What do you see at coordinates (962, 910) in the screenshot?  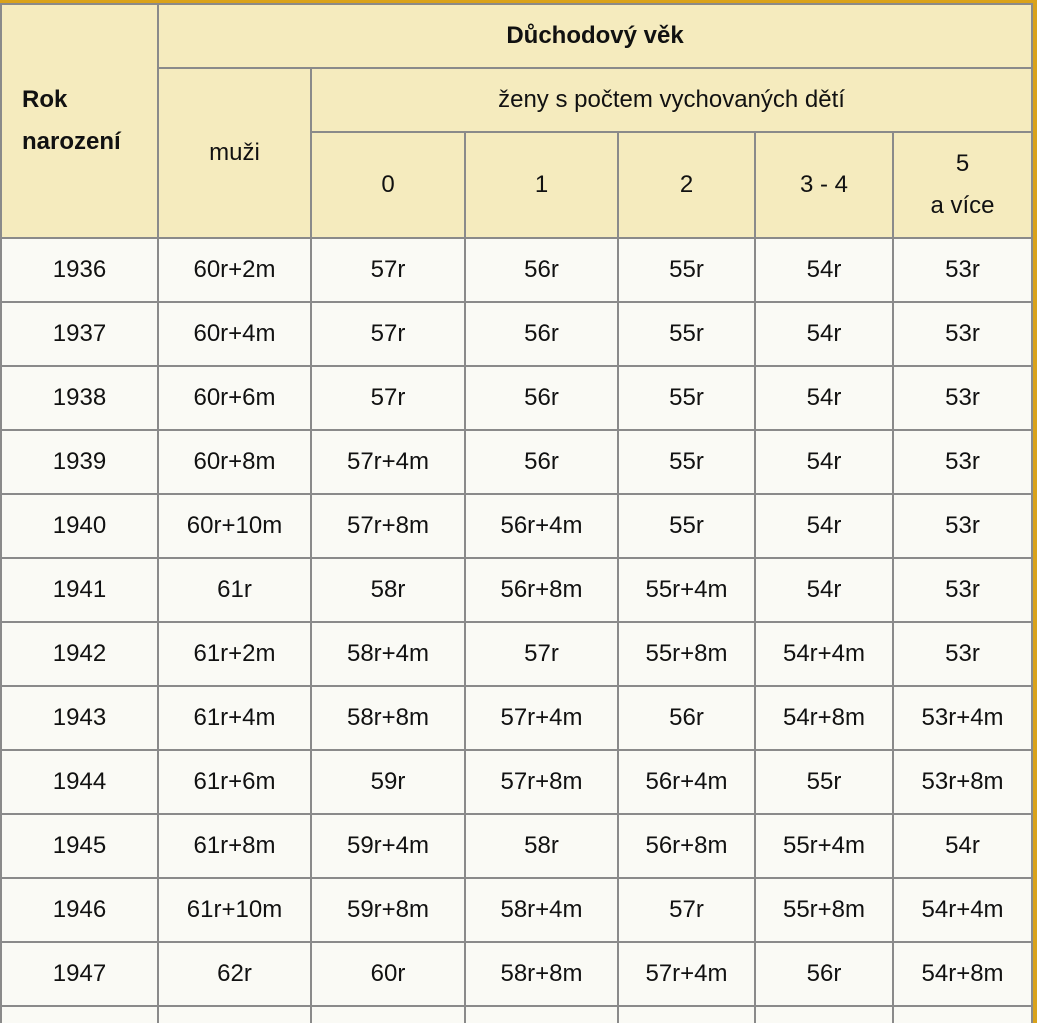 I see `age-cell: 54r+4m` at bounding box center [962, 910].